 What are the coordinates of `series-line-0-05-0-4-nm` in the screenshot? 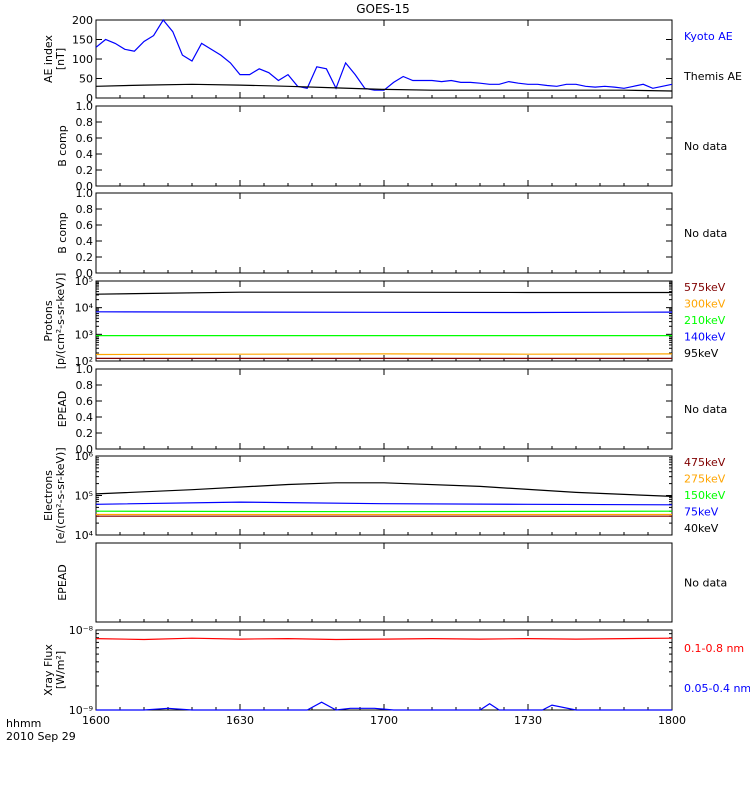 It's located at (384, 706).